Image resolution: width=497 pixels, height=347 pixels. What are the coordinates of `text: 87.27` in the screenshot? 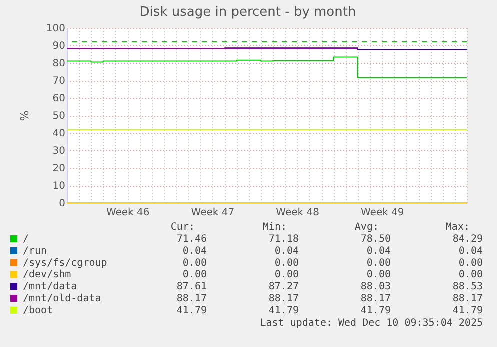 It's located at (283, 287).